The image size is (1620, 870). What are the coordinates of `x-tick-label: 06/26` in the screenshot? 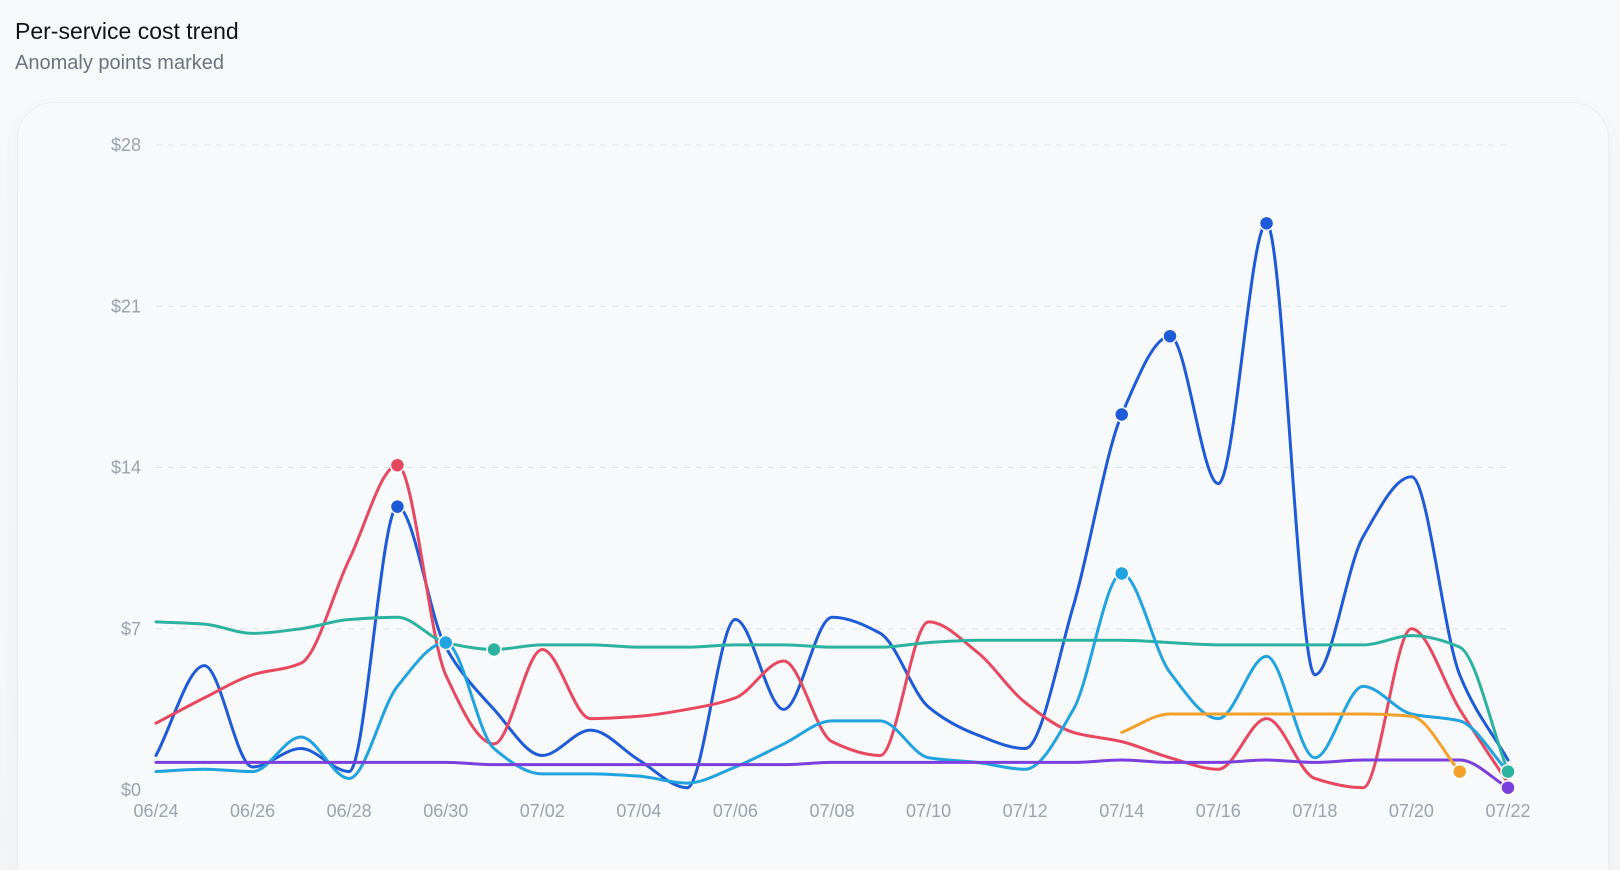 It's located at (252, 811).